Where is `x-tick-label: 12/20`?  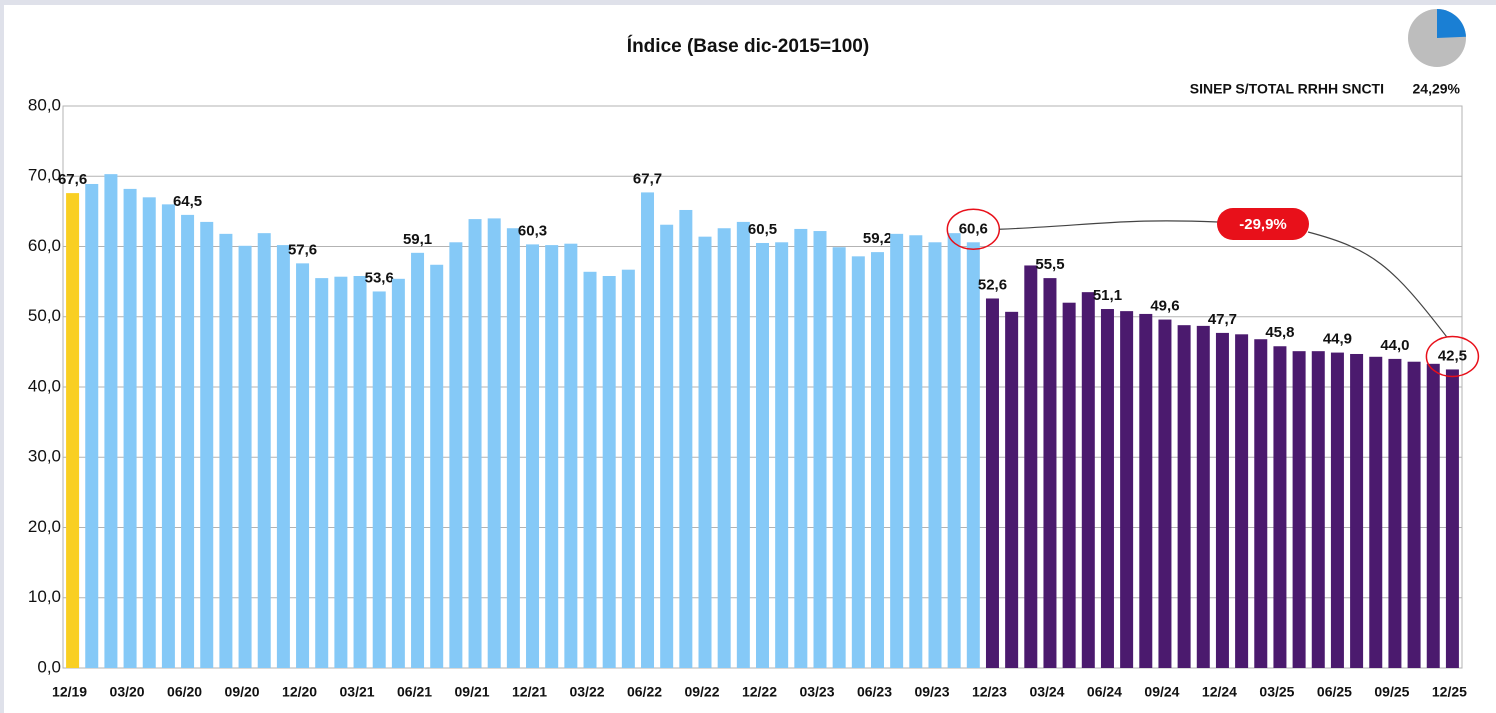 x-tick-label: 12/20 is located at coordinates (299, 692).